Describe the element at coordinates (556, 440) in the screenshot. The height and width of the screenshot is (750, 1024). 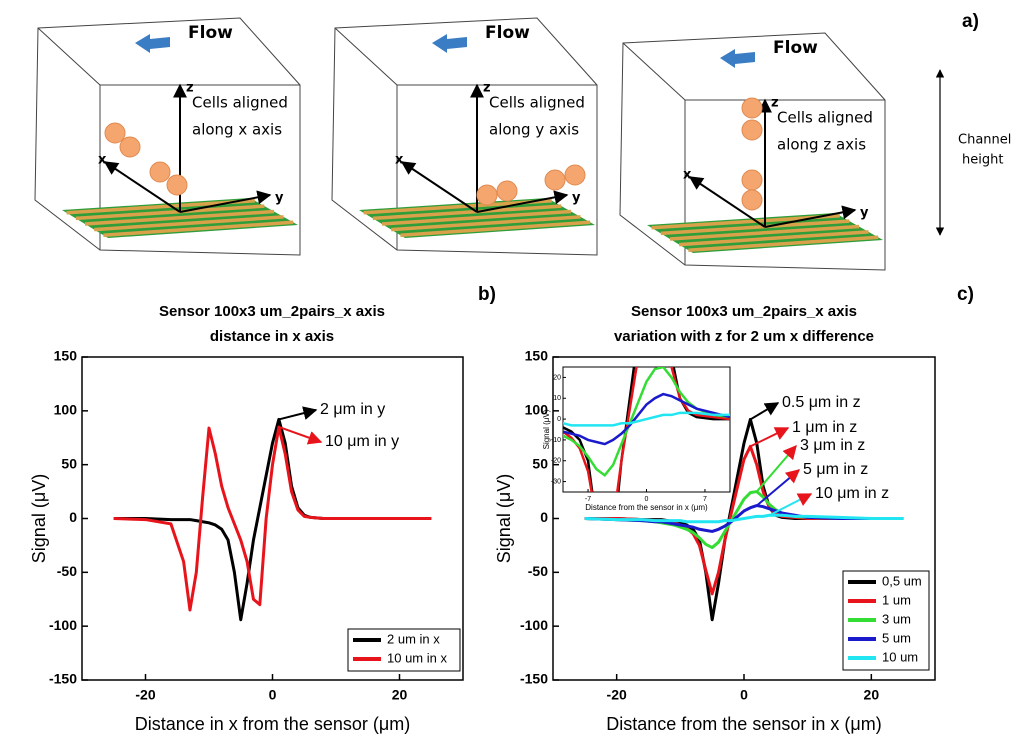
I see `inset-y-tick-label: -10` at that location.